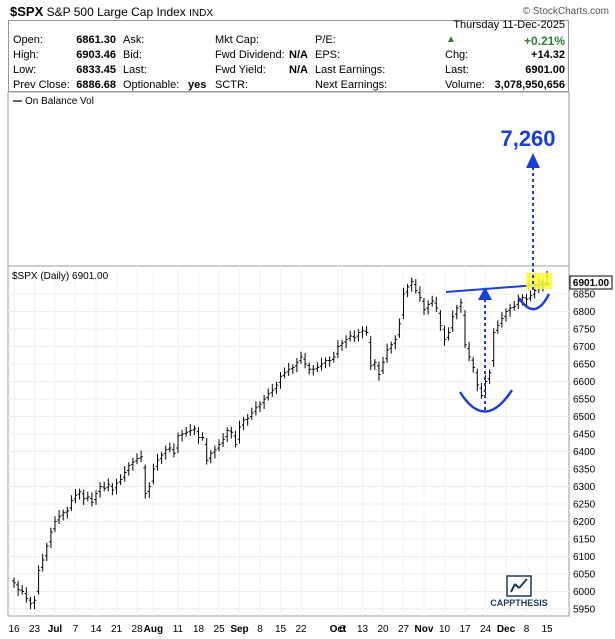 The width and height of the screenshot is (615, 639). What do you see at coordinates (457, 55) in the screenshot?
I see `change-label: Chg:` at bounding box center [457, 55].